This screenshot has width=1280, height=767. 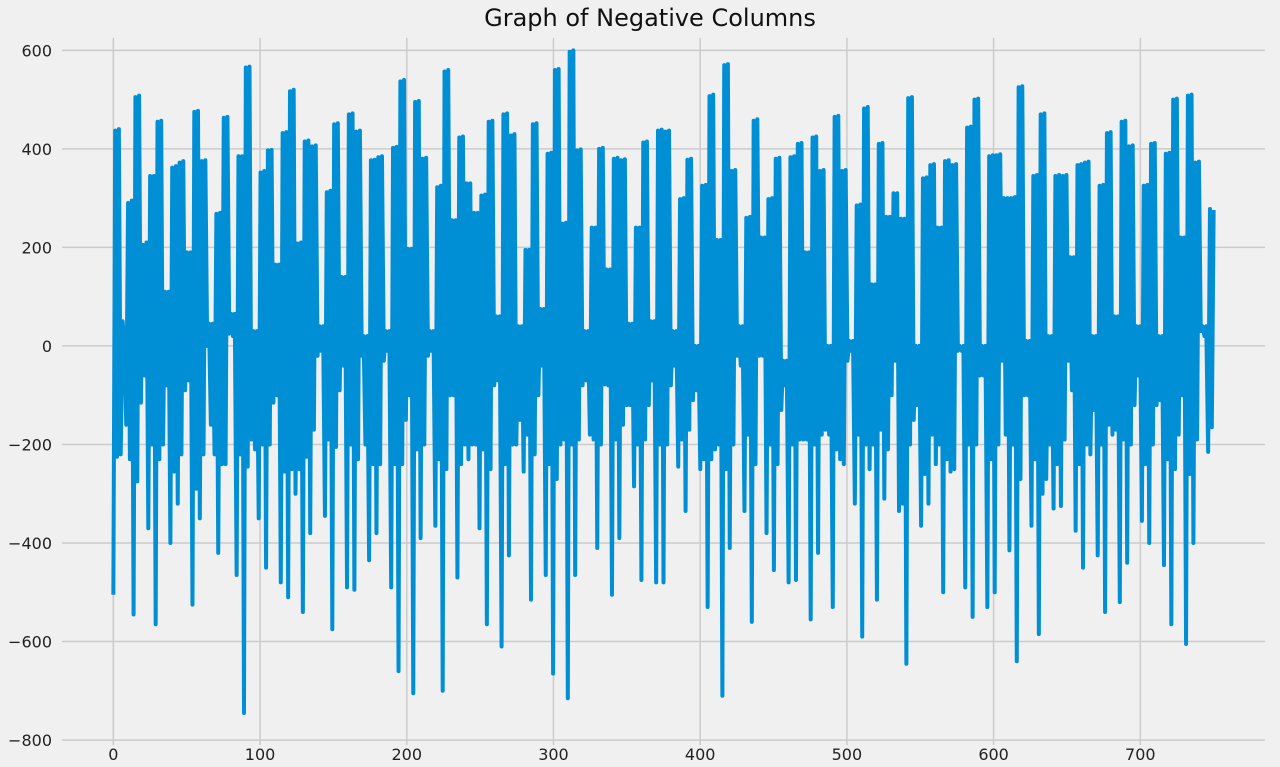 What do you see at coordinates (650, 18) in the screenshot?
I see `chart-title: Graph of Negative Columns` at bounding box center [650, 18].